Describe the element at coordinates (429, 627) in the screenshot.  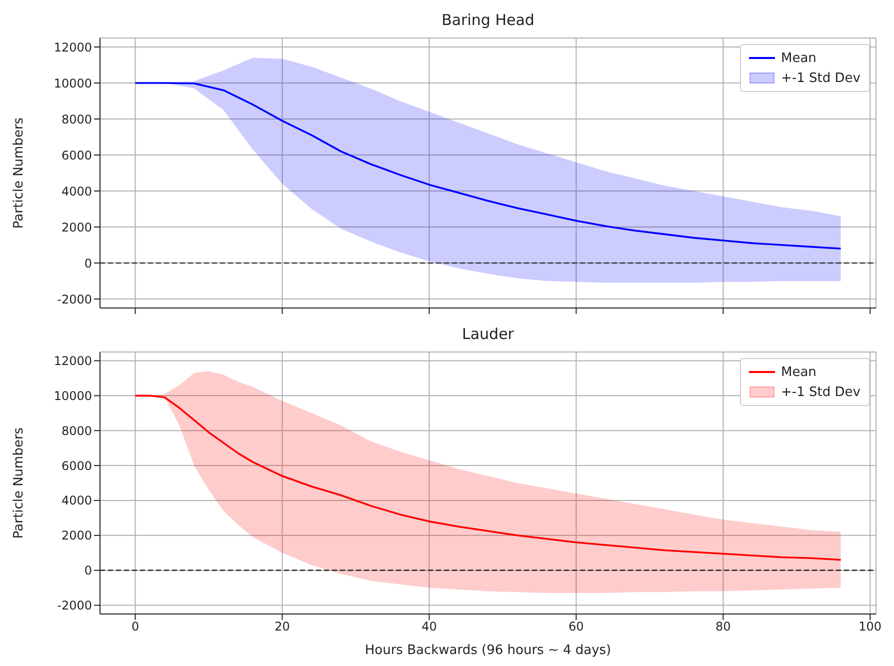
I see `x-tick-label: 40` at that location.